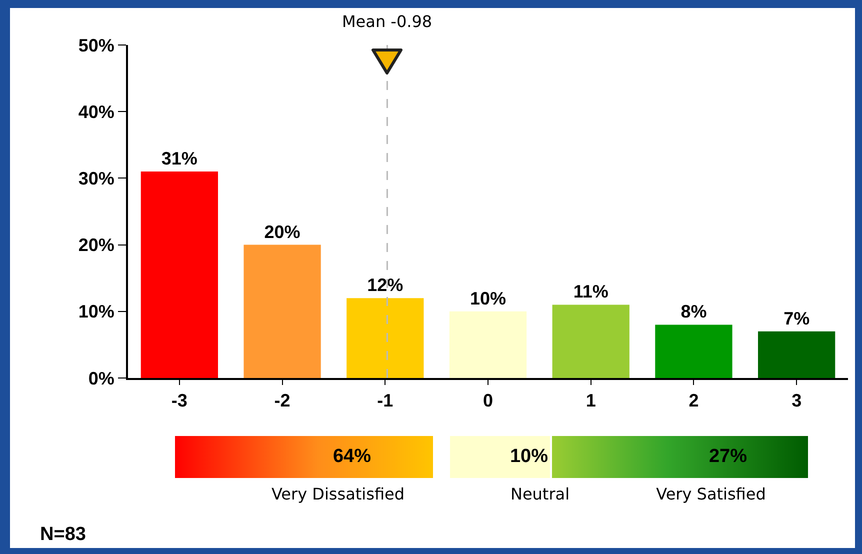  What do you see at coordinates (179, 158) in the screenshot?
I see `data-label: 31%` at bounding box center [179, 158].